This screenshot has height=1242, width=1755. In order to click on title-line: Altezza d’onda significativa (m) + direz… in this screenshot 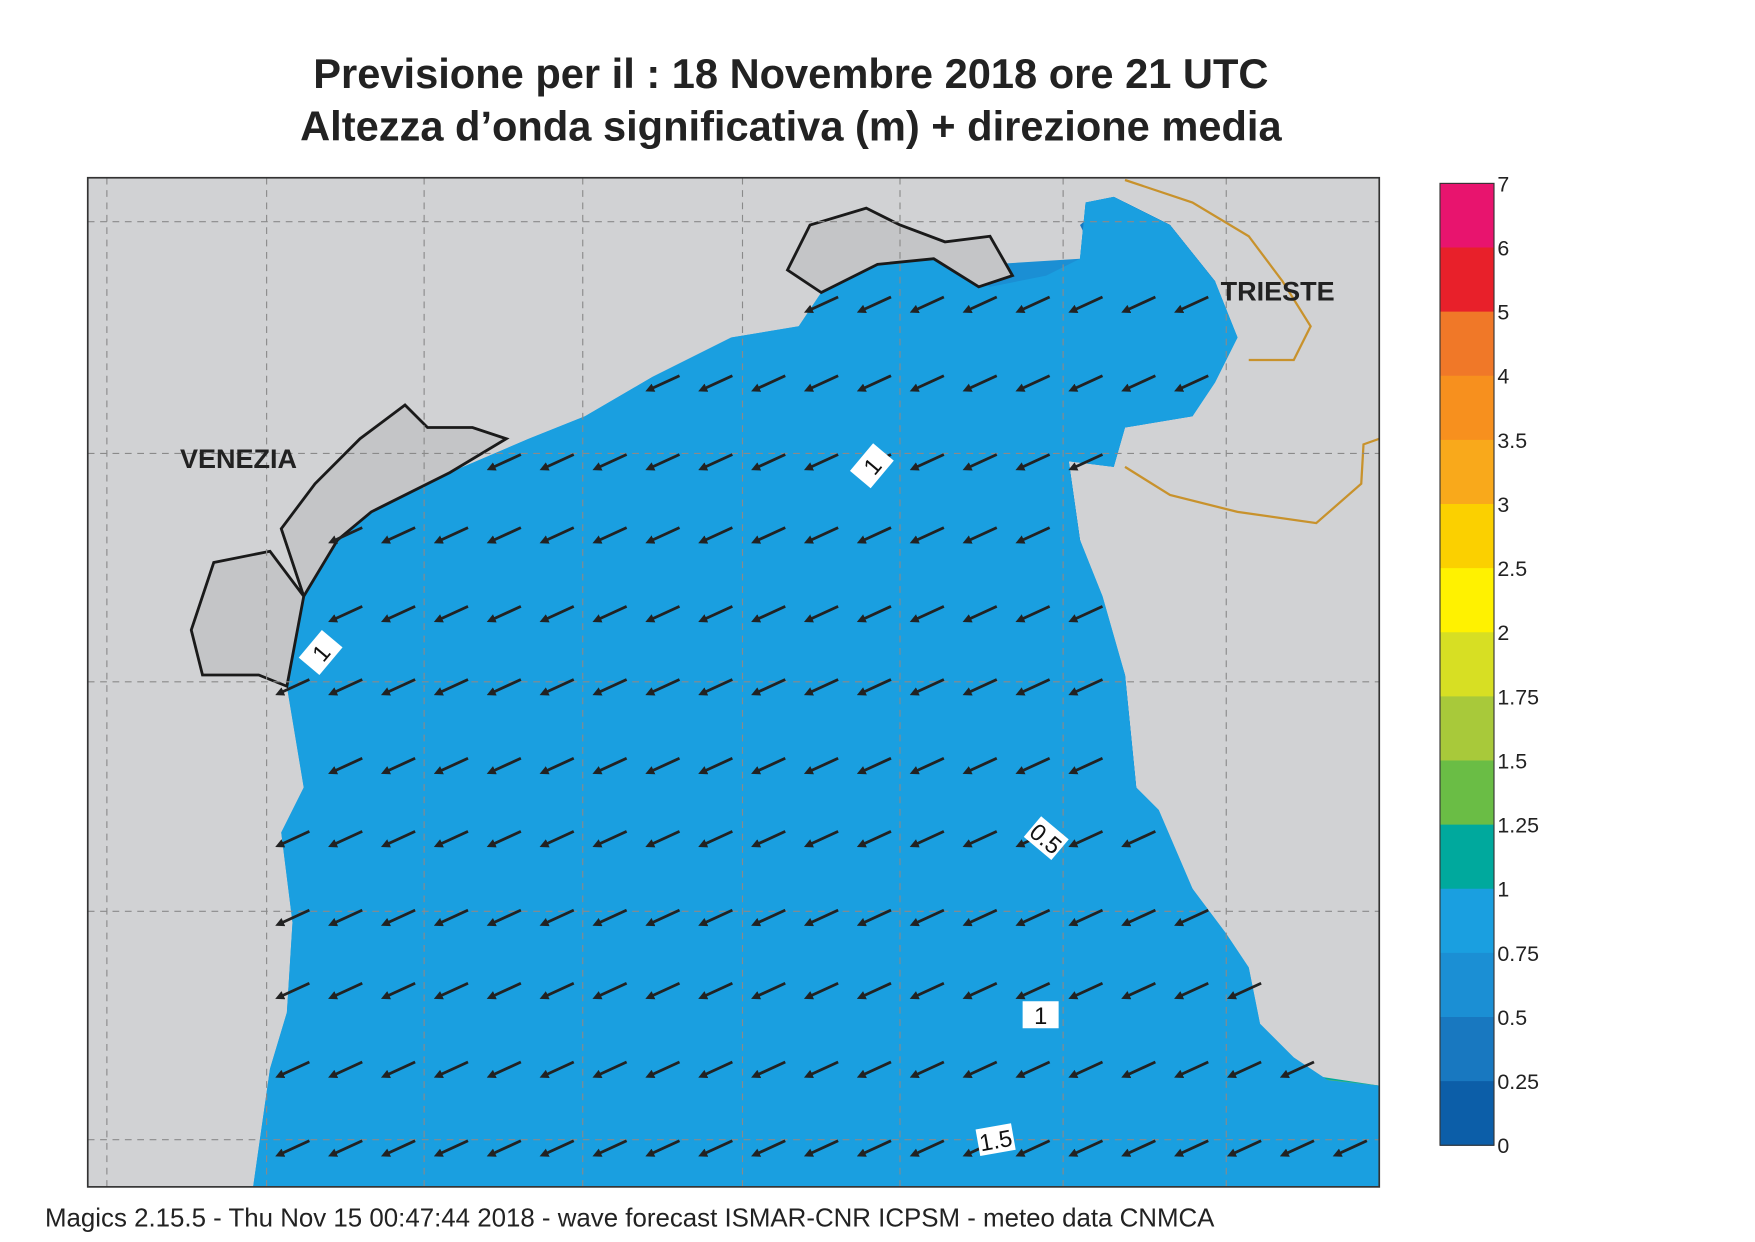, I will do `click(791, 126)`.